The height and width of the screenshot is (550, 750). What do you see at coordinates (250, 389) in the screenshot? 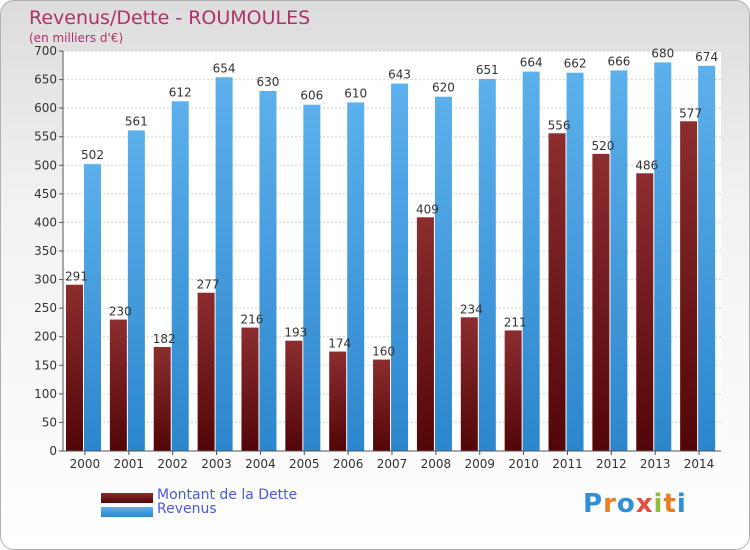
I see `bar-debt-2004` at bounding box center [250, 389].